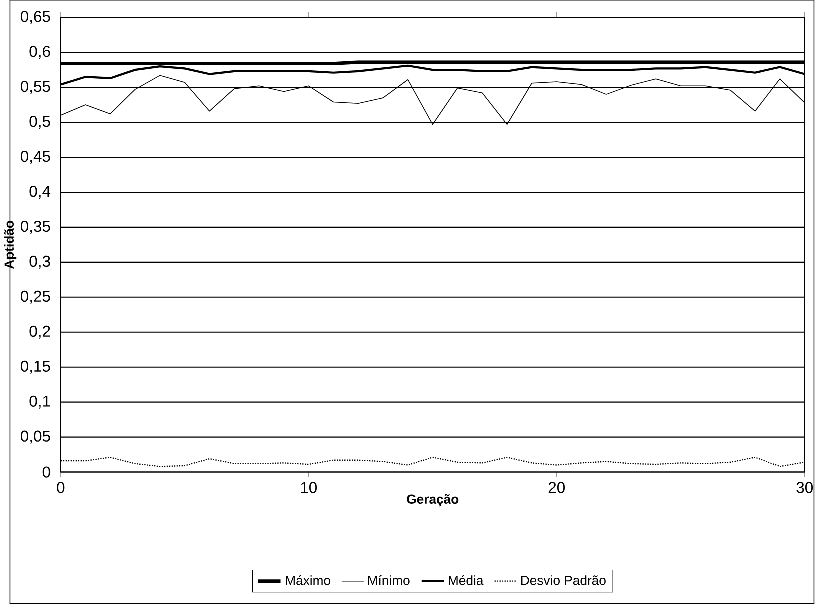 The width and height of the screenshot is (818, 604). I want to click on y-tick-label: 0,45, so click(35, 157).